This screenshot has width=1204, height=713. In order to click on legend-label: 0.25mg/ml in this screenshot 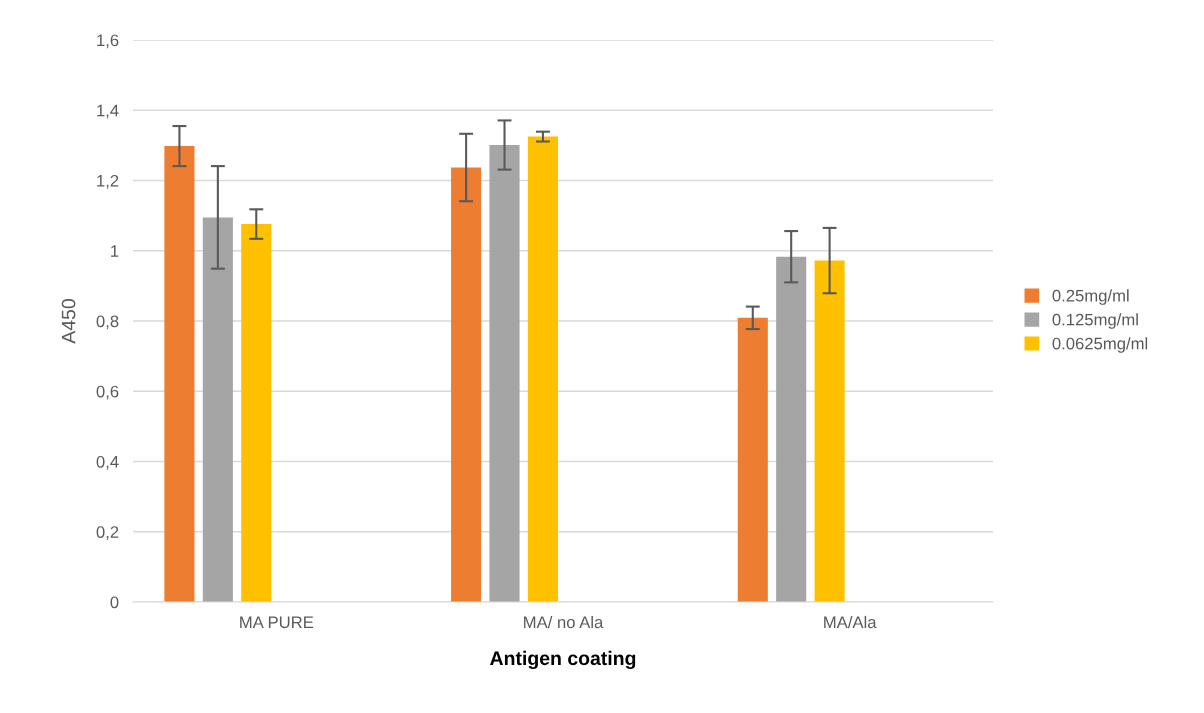, I will do `click(1090, 297)`.